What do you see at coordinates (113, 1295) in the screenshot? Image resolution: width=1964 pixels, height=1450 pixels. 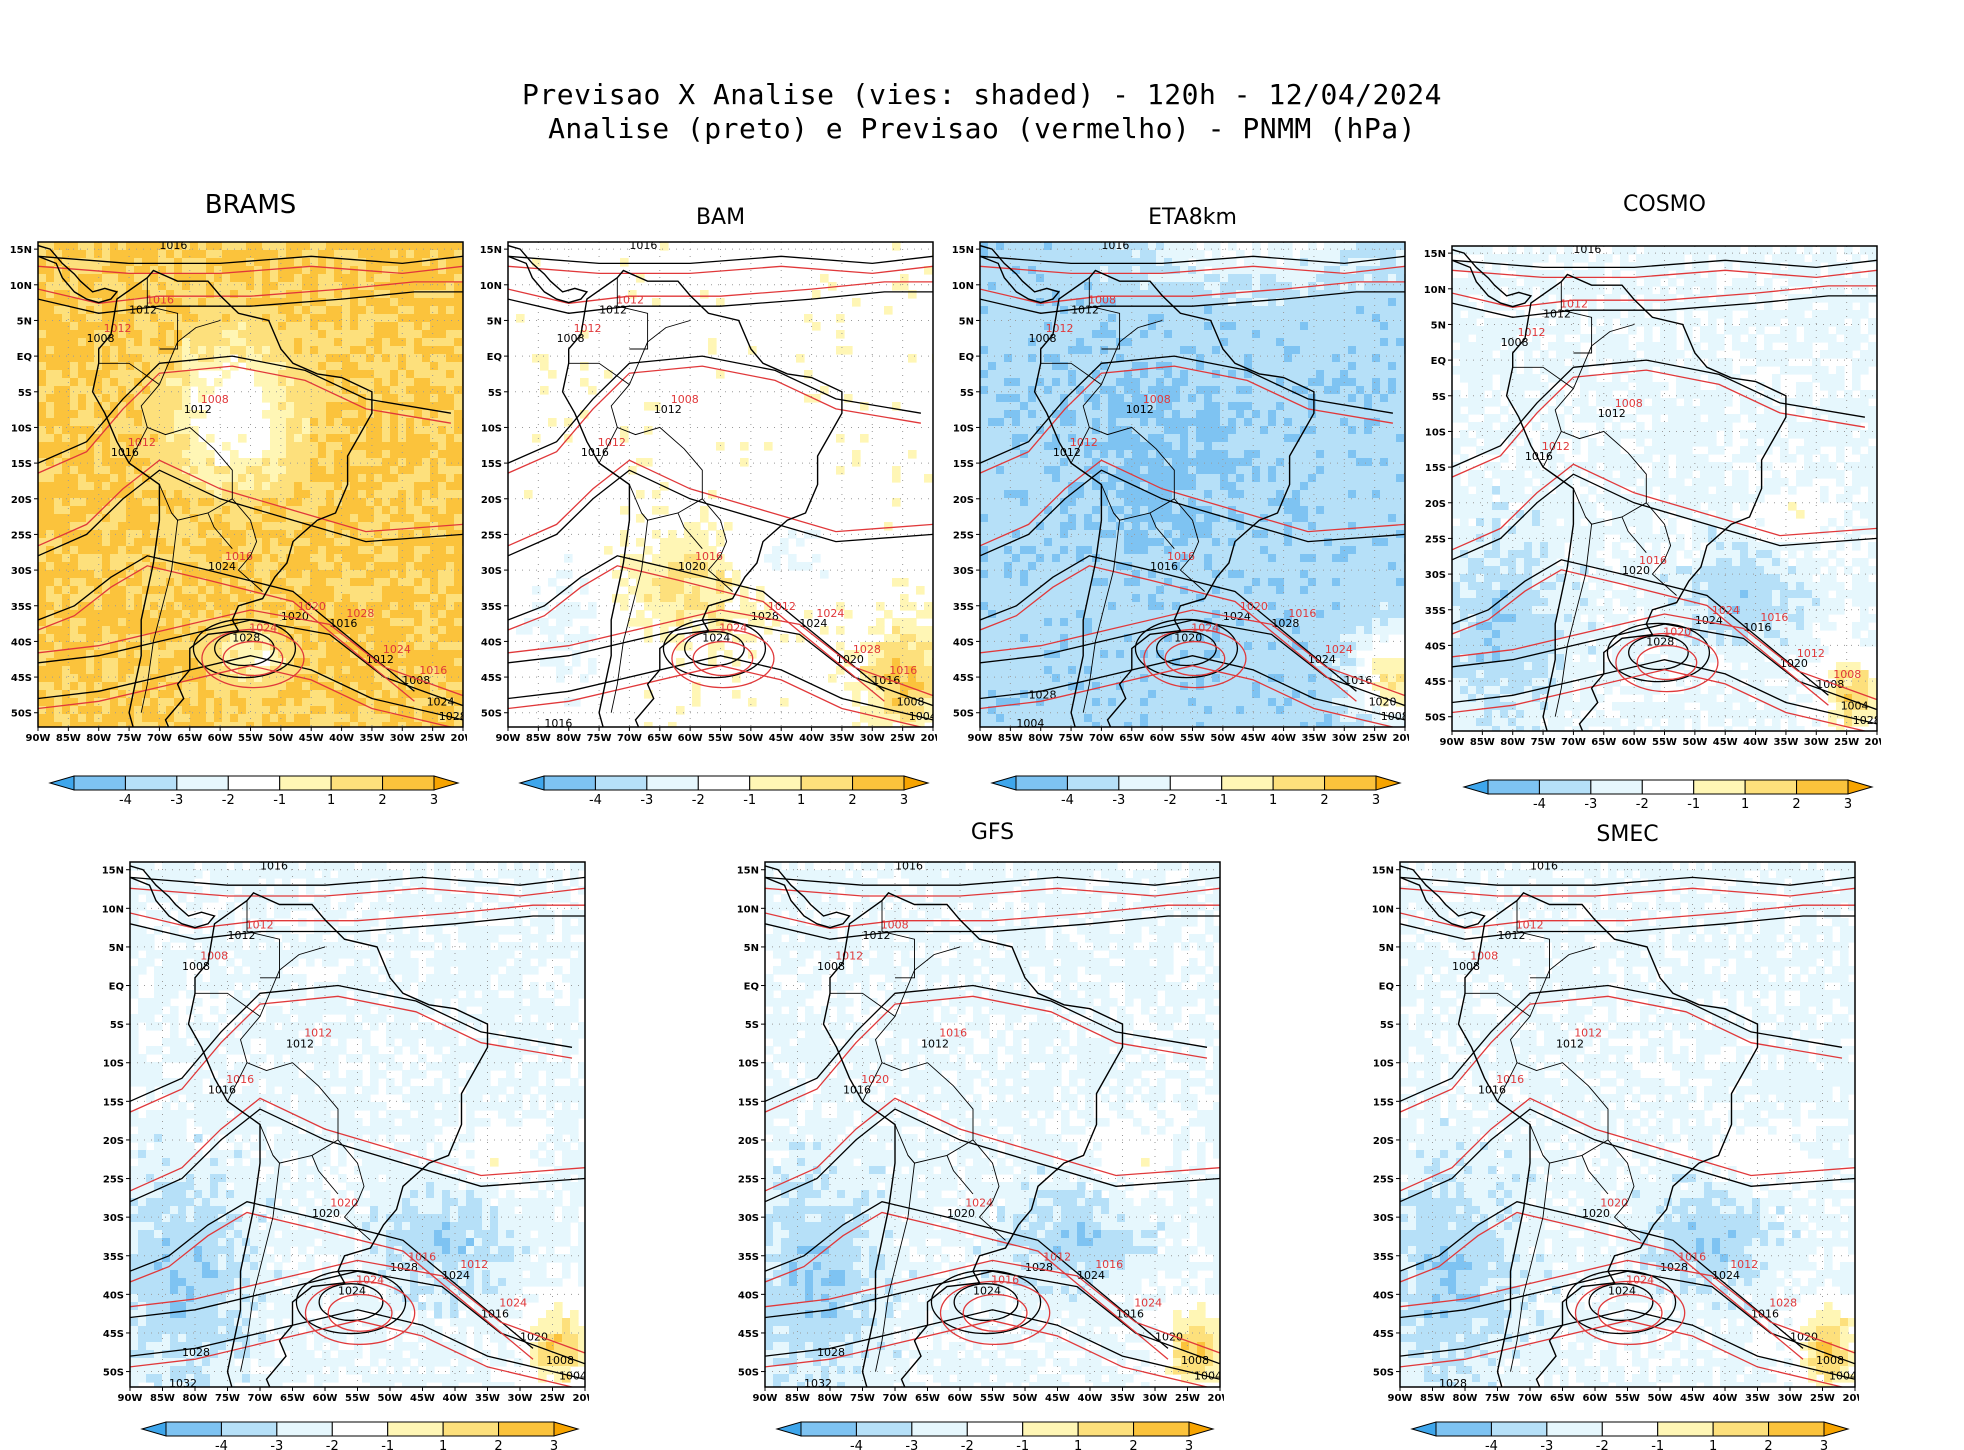 I see `lat-tick-label: 40S` at bounding box center [113, 1295].